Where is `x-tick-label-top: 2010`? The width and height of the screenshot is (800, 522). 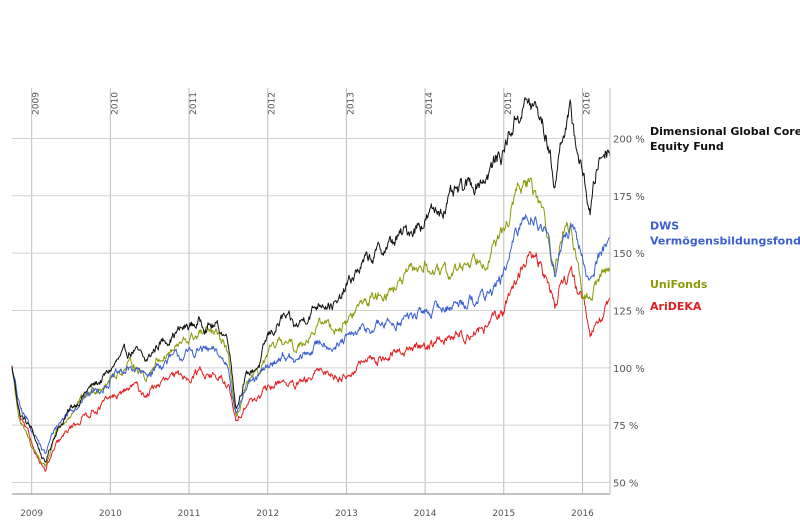
x-tick-label-top: 2010 is located at coordinates (115, 103).